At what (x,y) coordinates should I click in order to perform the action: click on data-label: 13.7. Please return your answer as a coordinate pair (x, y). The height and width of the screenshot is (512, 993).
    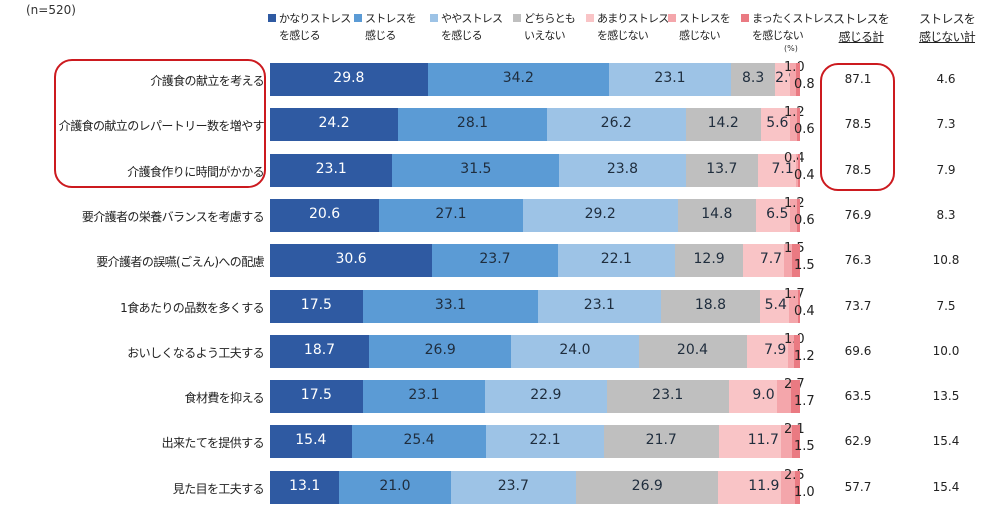
    Looking at the image, I should click on (722, 168).